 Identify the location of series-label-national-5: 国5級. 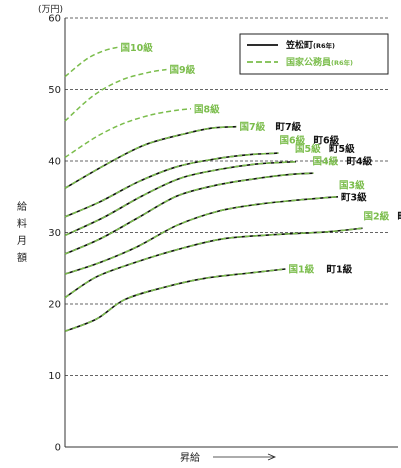
(308, 149).